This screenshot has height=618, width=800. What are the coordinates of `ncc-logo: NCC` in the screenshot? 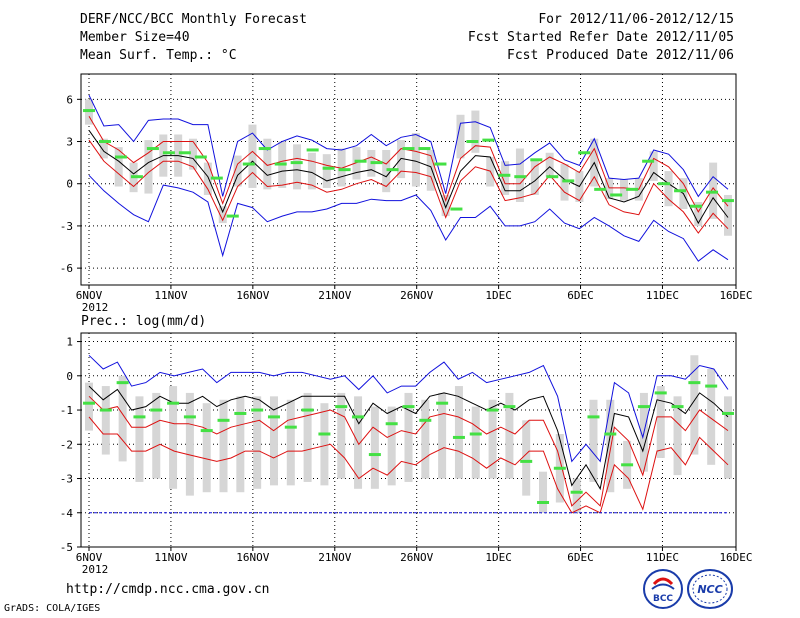 It's located at (710, 589).